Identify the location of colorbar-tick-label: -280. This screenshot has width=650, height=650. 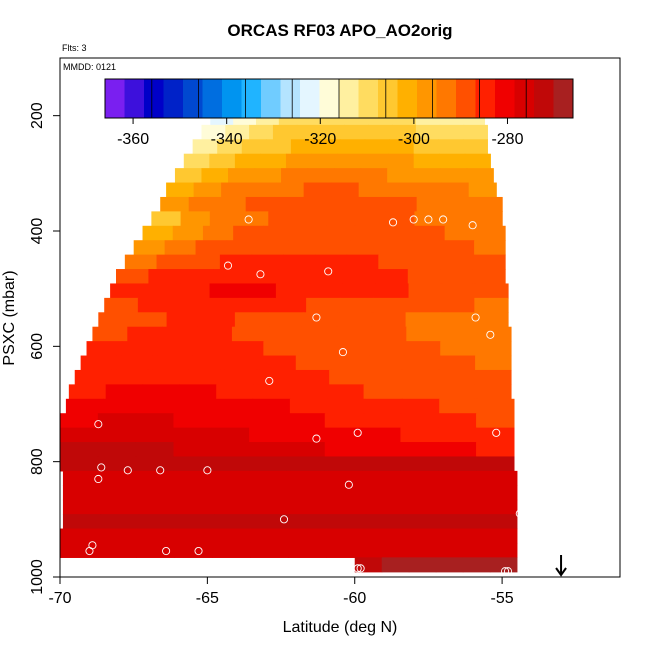
(507, 139).